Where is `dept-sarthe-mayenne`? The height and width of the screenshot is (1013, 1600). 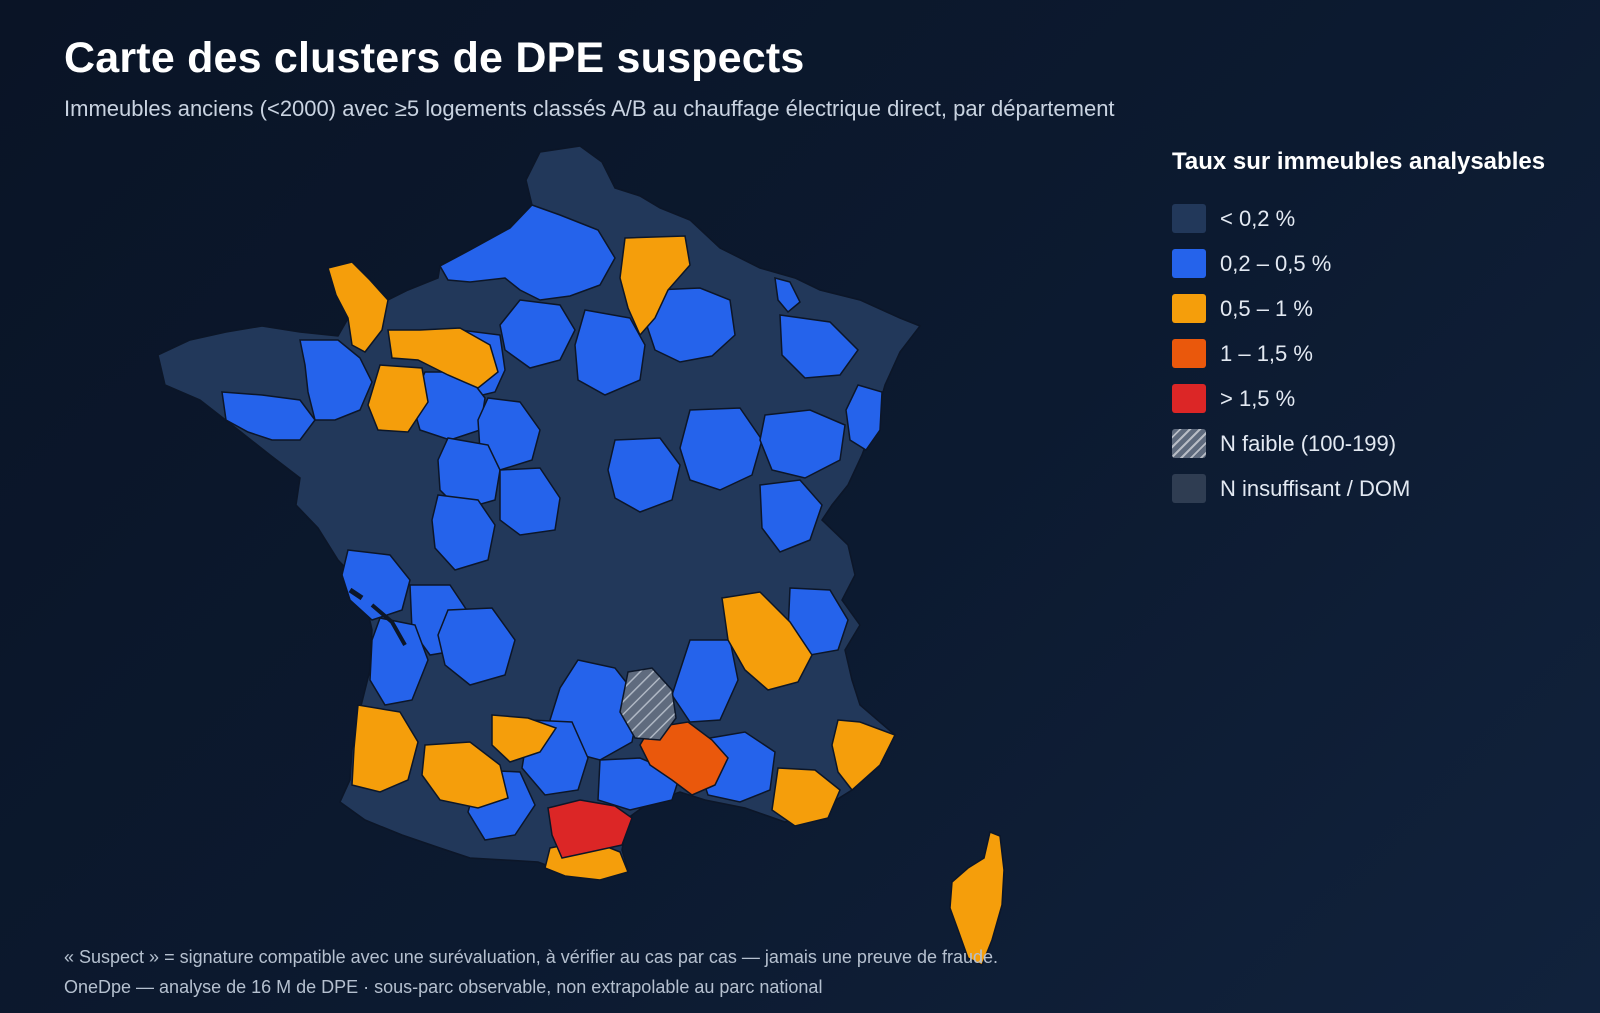 dept-sarthe-mayenne is located at coordinates (336, 380).